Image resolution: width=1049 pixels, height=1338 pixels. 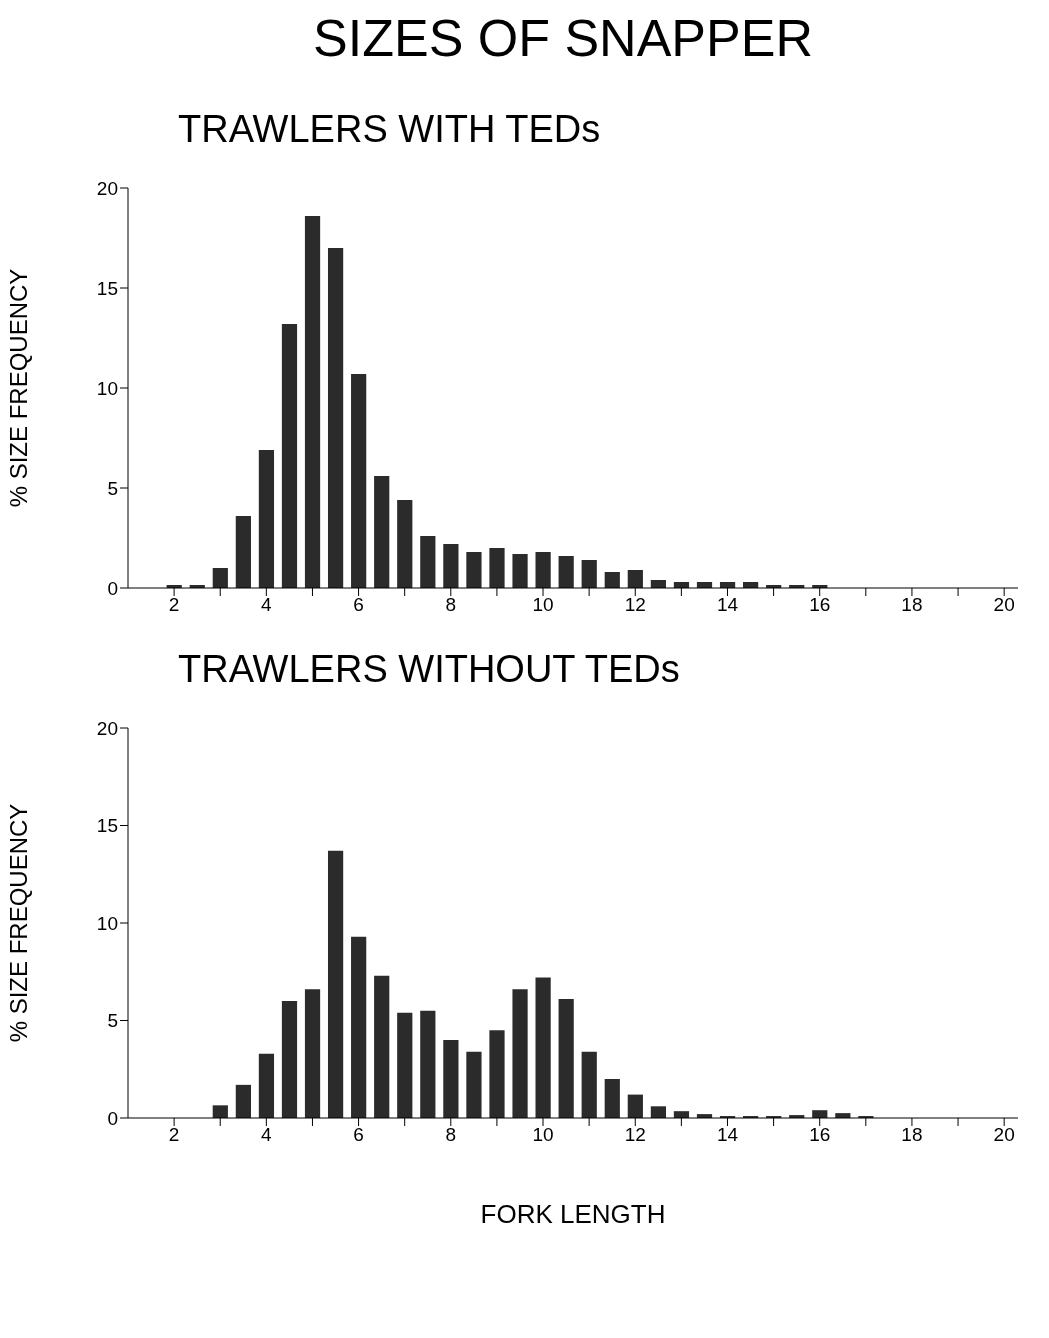 What do you see at coordinates (389, 130) in the screenshot?
I see `chart-subtitle: TRAWLERS WITH TEDs` at bounding box center [389, 130].